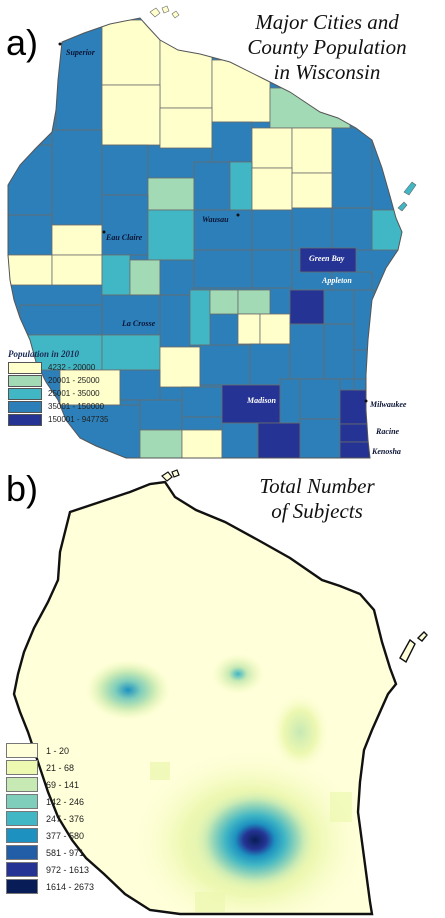  What do you see at coordinates (386, 230) in the screenshot?
I see `county-door` at bounding box center [386, 230].